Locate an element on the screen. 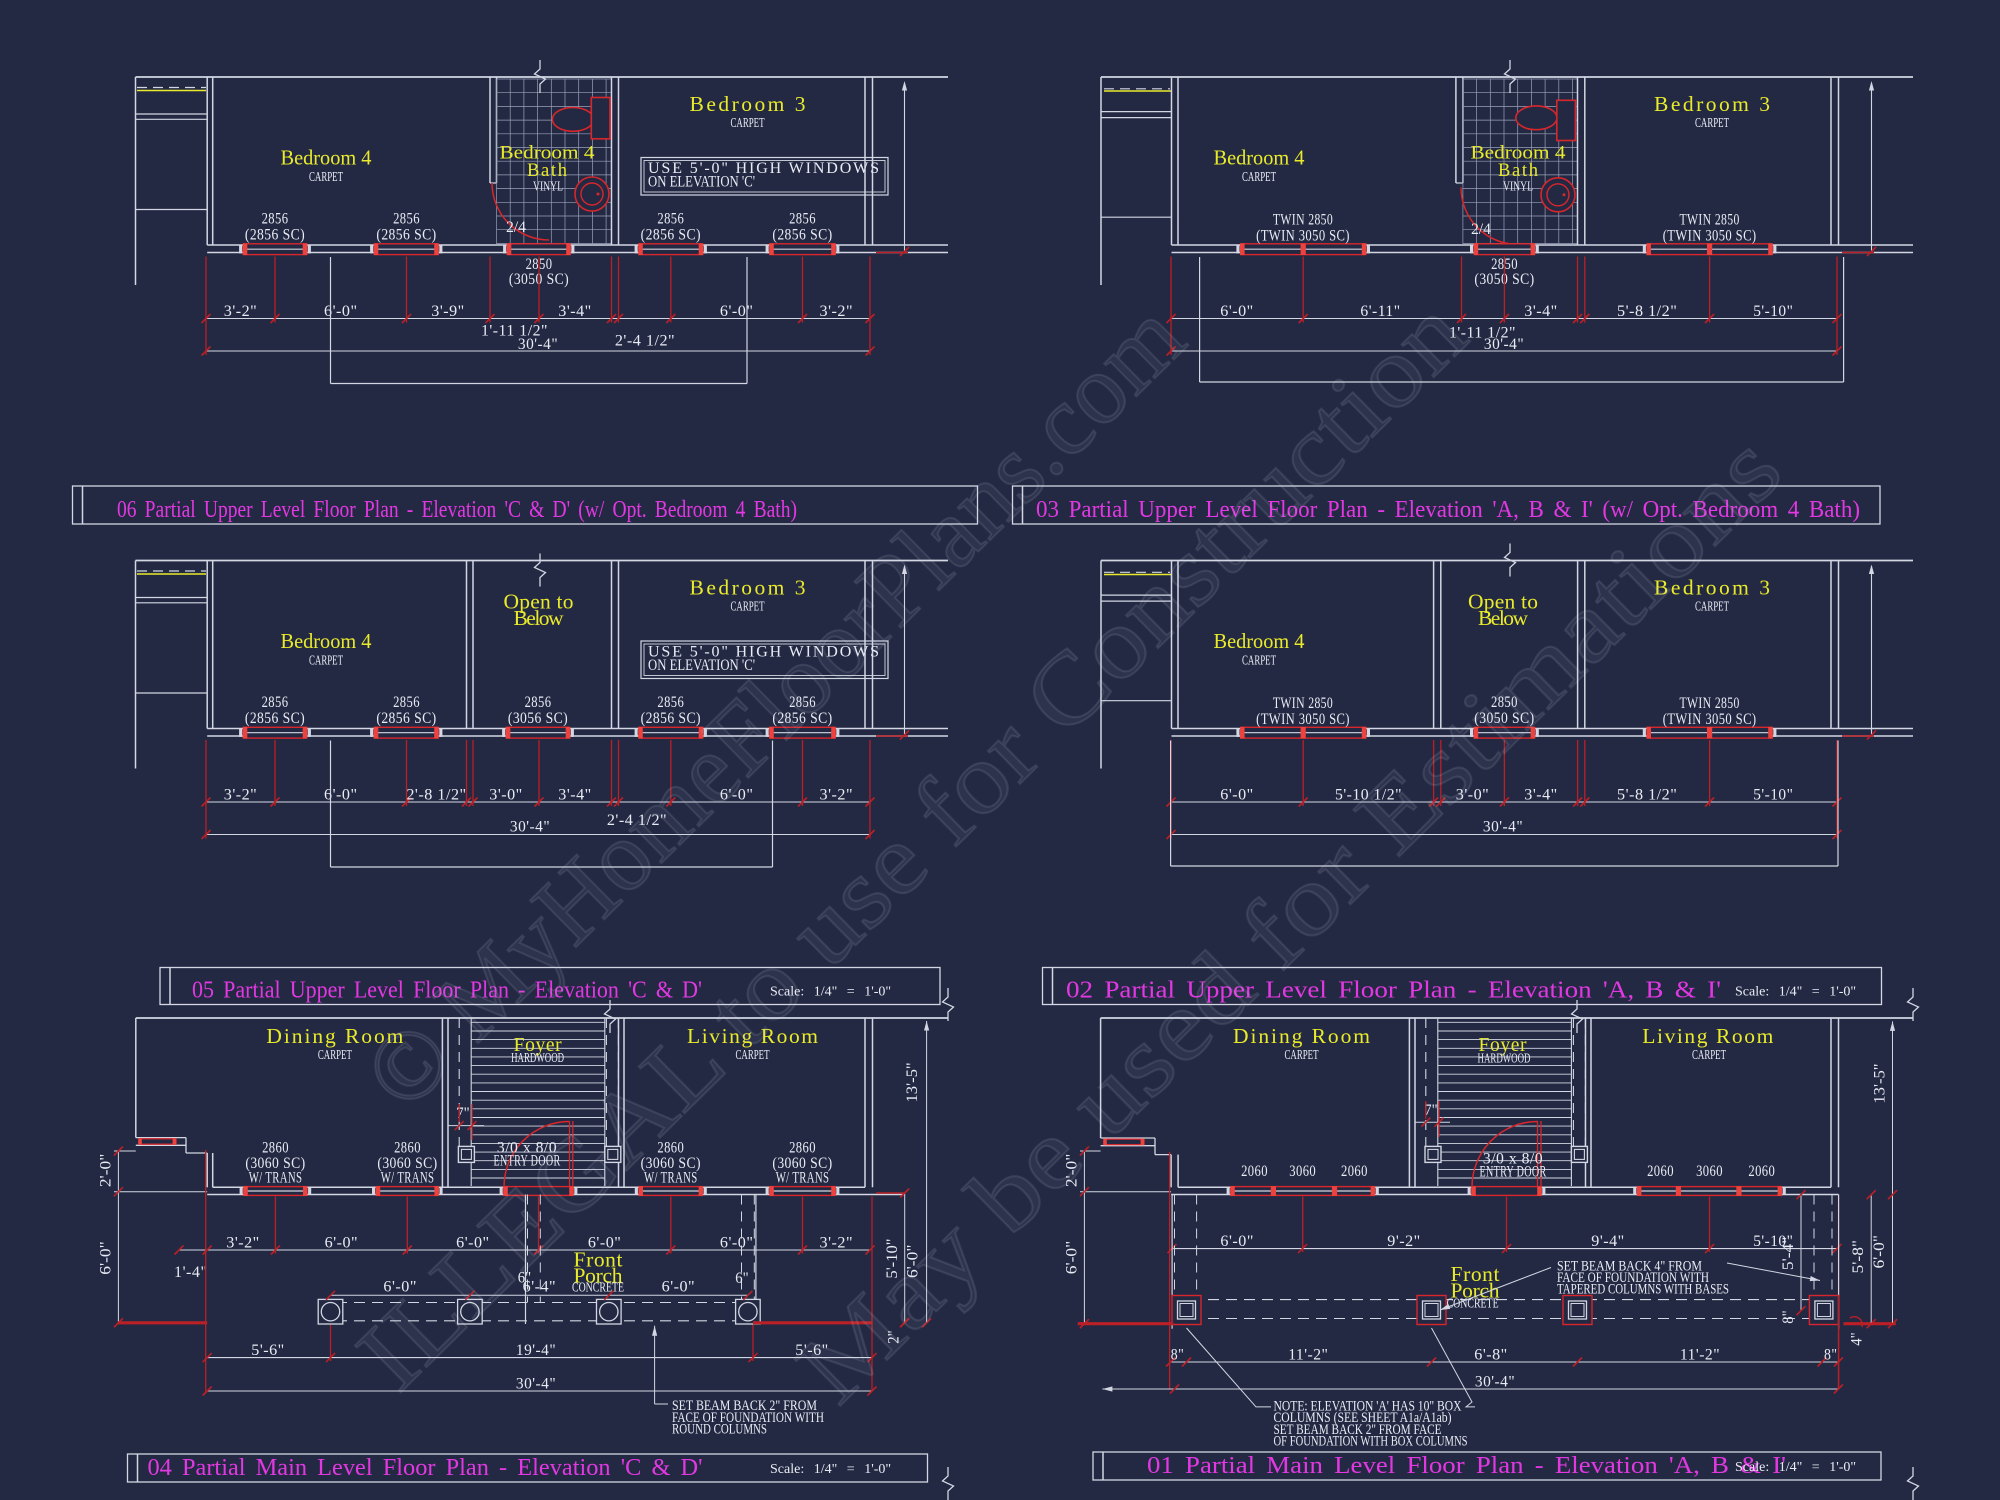 The width and height of the screenshot is (2000, 1500). svg-text: SET BEAM BACK 2" FROM FACE is located at coordinates (1358, 1430).